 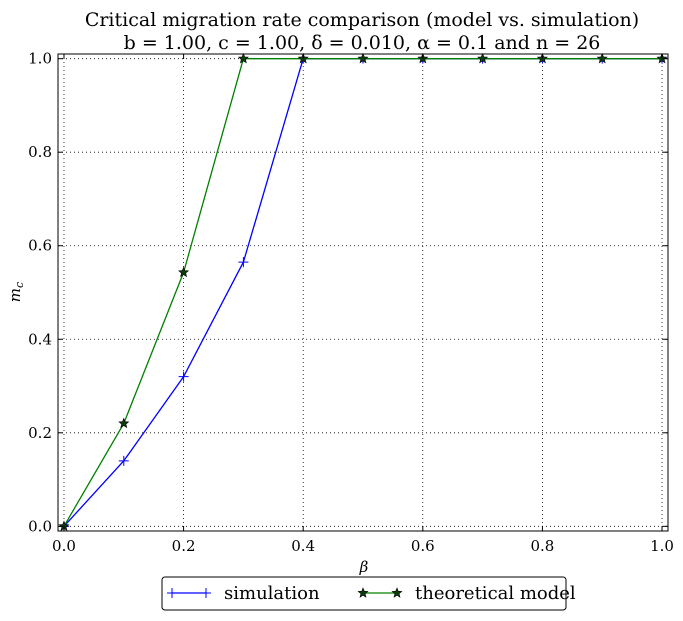 What do you see at coordinates (19, 285) in the screenshot?
I see `y-axis-label-subscript: c` at bounding box center [19, 285].